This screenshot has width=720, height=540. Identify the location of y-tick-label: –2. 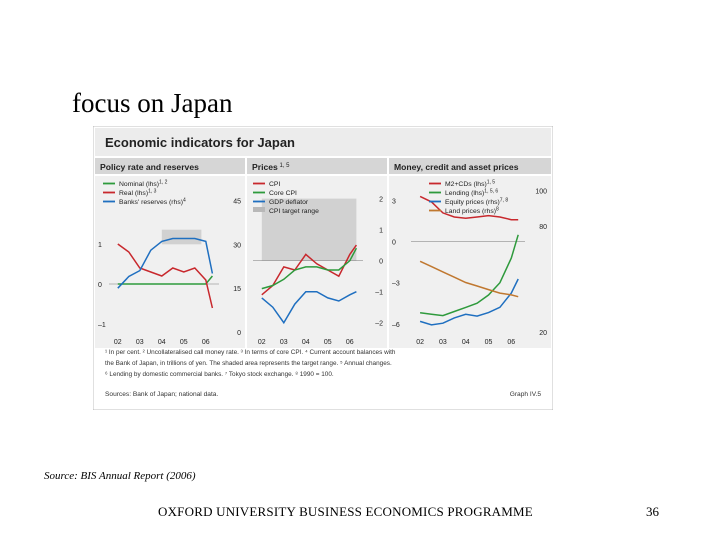
(379, 324).